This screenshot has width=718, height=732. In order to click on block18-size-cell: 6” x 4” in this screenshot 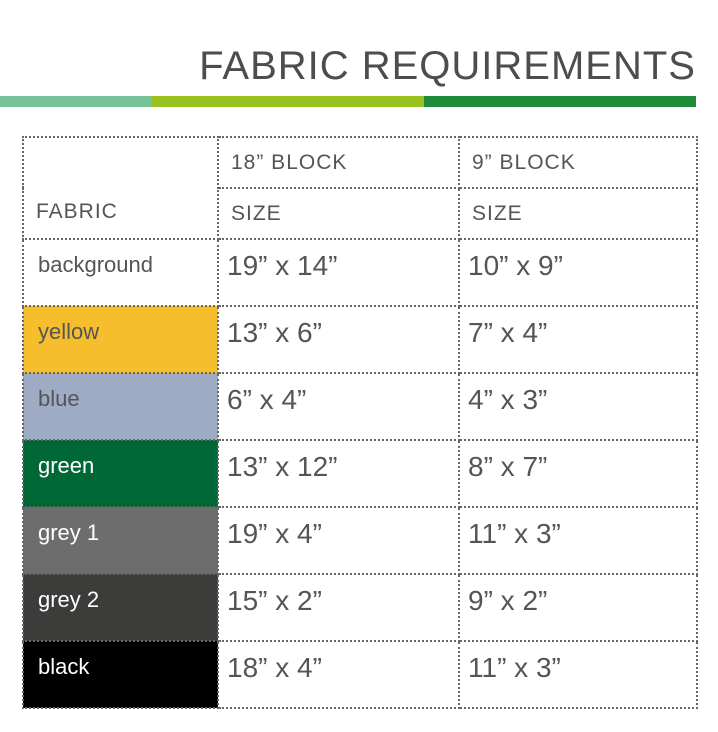, I will do `click(338, 406)`.